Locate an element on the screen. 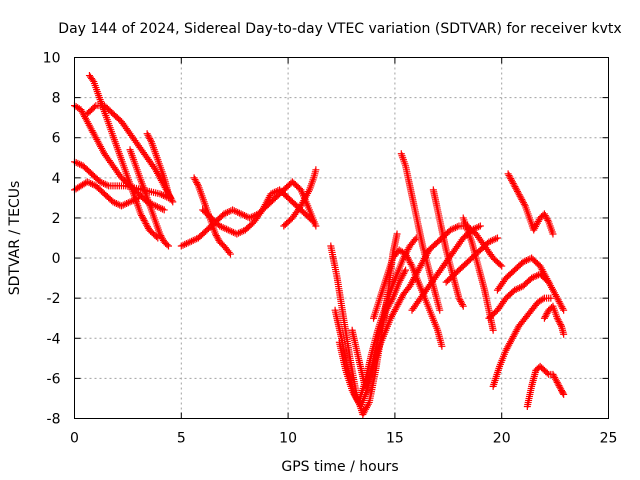  series-arc27 is located at coordinates (545, 386).